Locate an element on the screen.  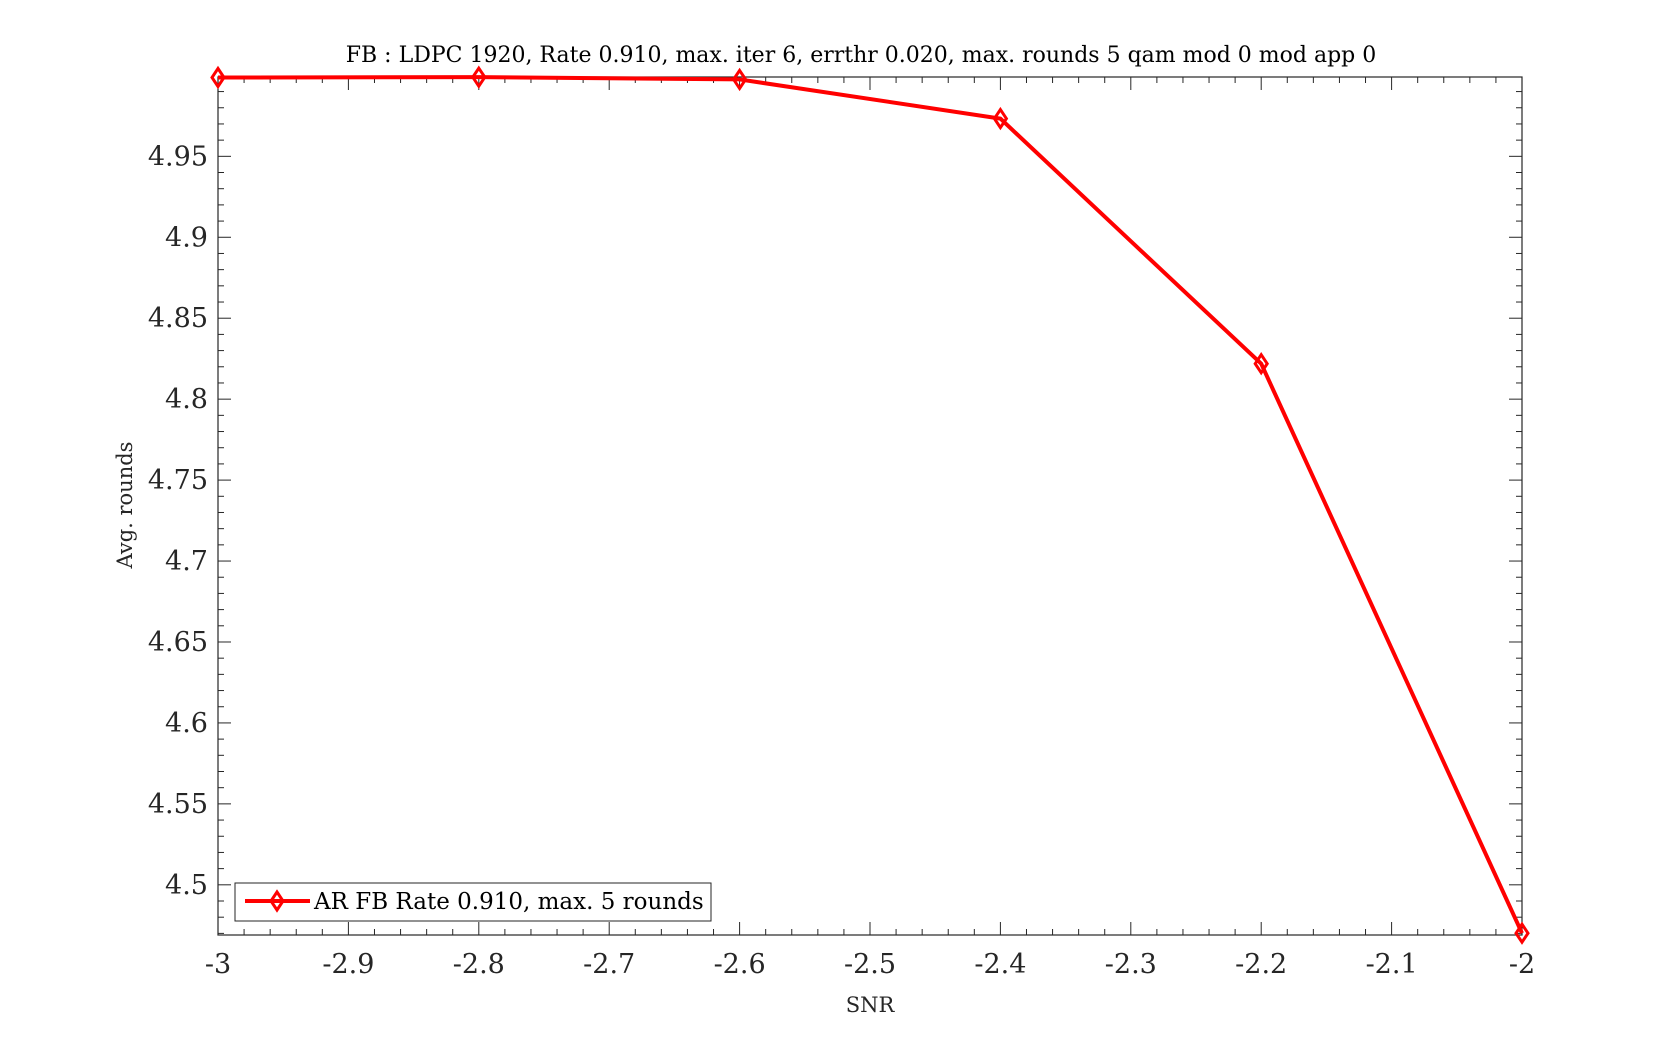
legend-entry-label: AR FB Rate 0.910, max. 5 rounds is located at coordinates (508, 902).